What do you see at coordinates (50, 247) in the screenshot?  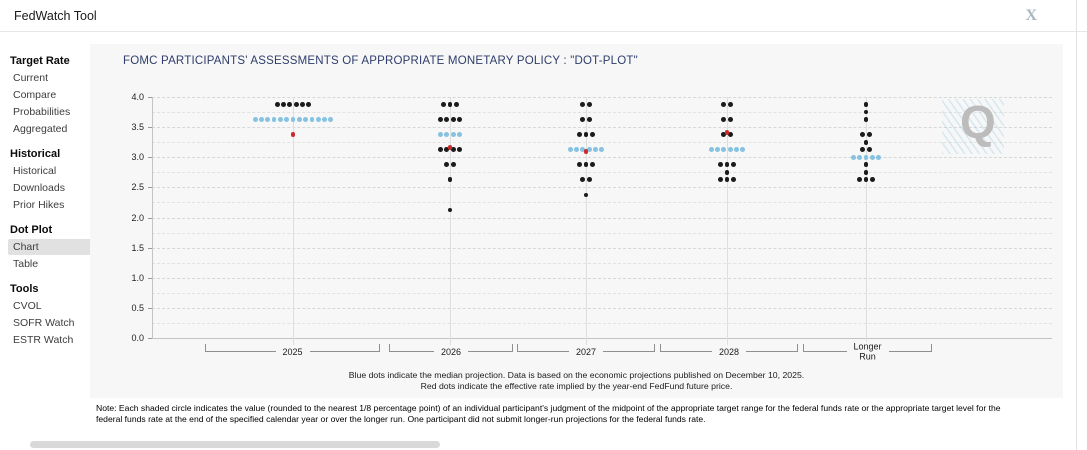 I see `sidebar-item-chart: Chart` at bounding box center [50, 247].